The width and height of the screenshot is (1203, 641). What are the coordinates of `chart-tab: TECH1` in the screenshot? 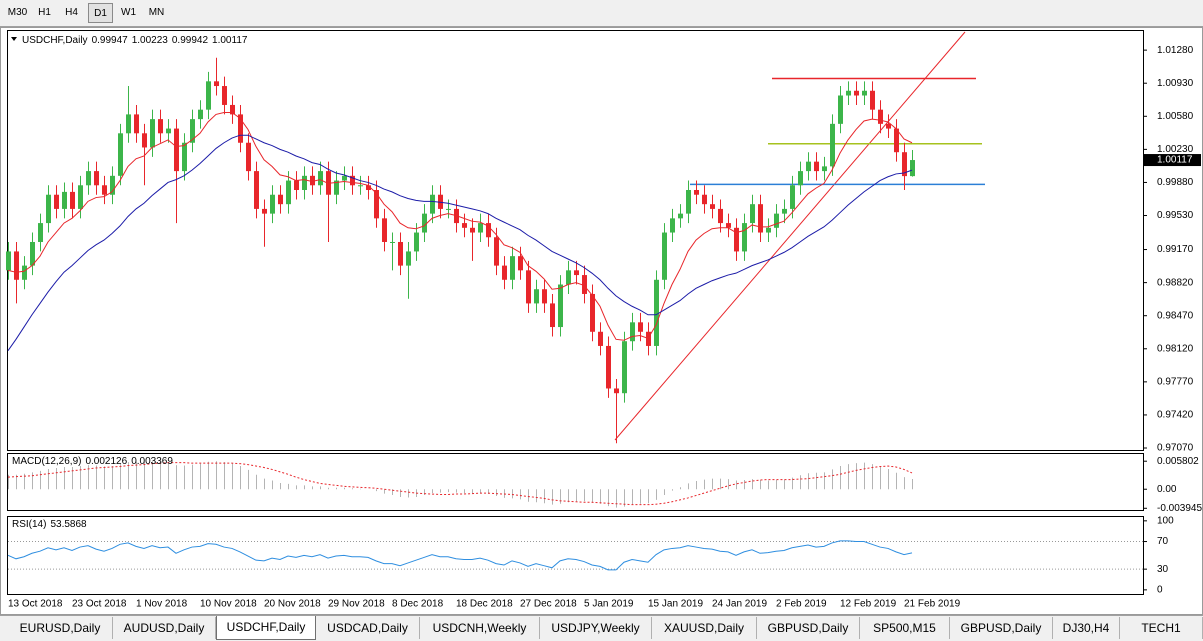 It's located at (1161, 628).